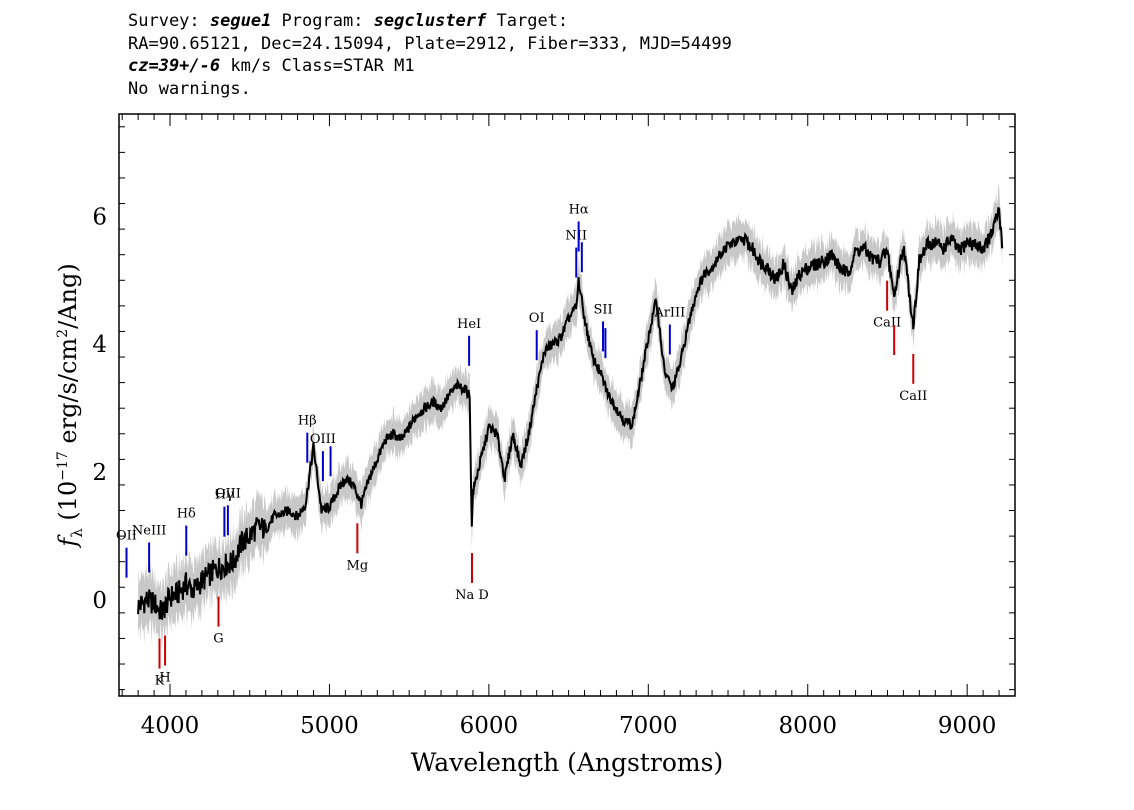 The image size is (1134, 810). What do you see at coordinates (224, 495) in the screenshot?
I see `line-id-label: Hγ` at bounding box center [224, 495].